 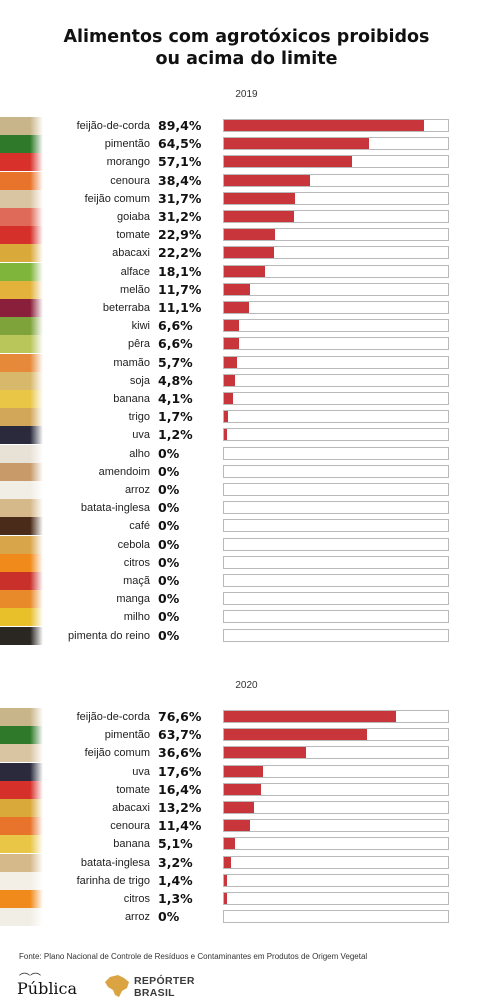 What do you see at coordinates (138, 344) in the screenshot?
I see `category-label: pêra` at bounding box center [138, 344].